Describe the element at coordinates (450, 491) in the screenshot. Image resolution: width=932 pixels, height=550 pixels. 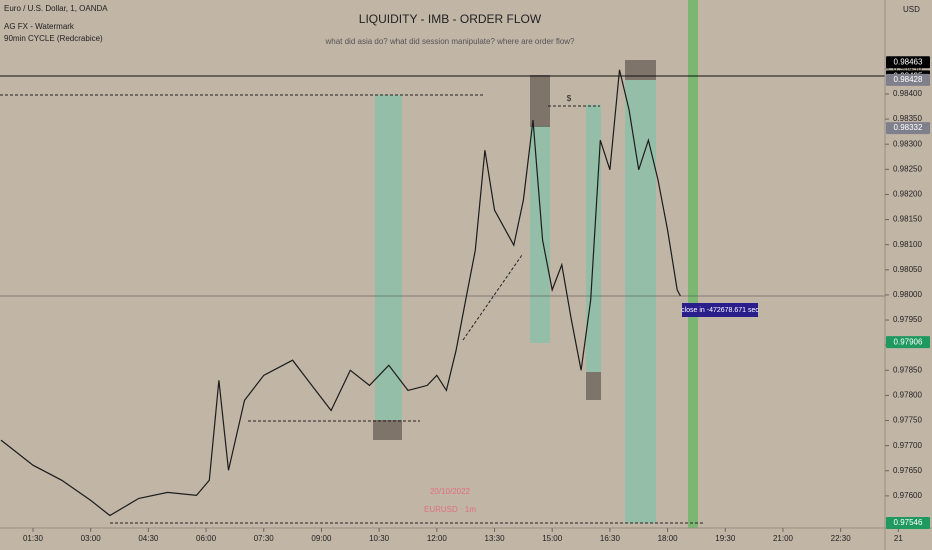
I see `watermark: 20/10/2022` at that location.